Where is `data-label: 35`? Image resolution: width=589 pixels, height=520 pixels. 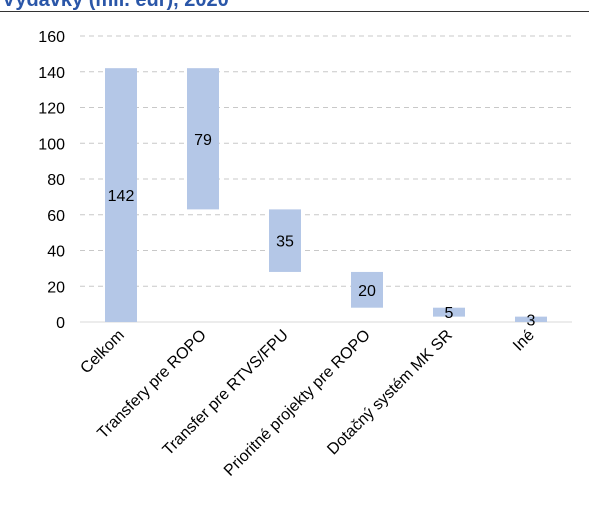 data-label: 35 is located at coordinates (285, 242).